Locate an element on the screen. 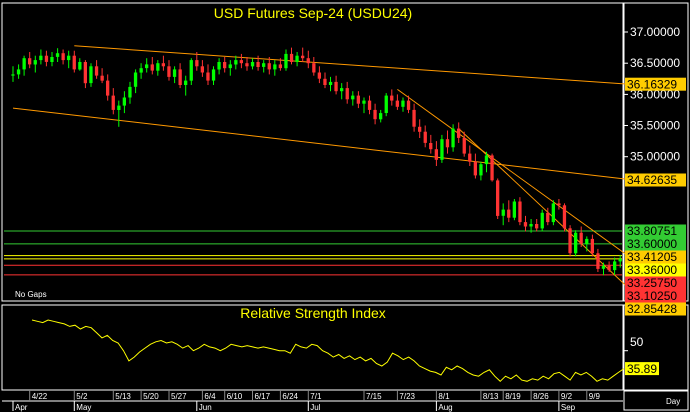  price-tick-label-1: 36.50000 is located at coordinates (655, 63).